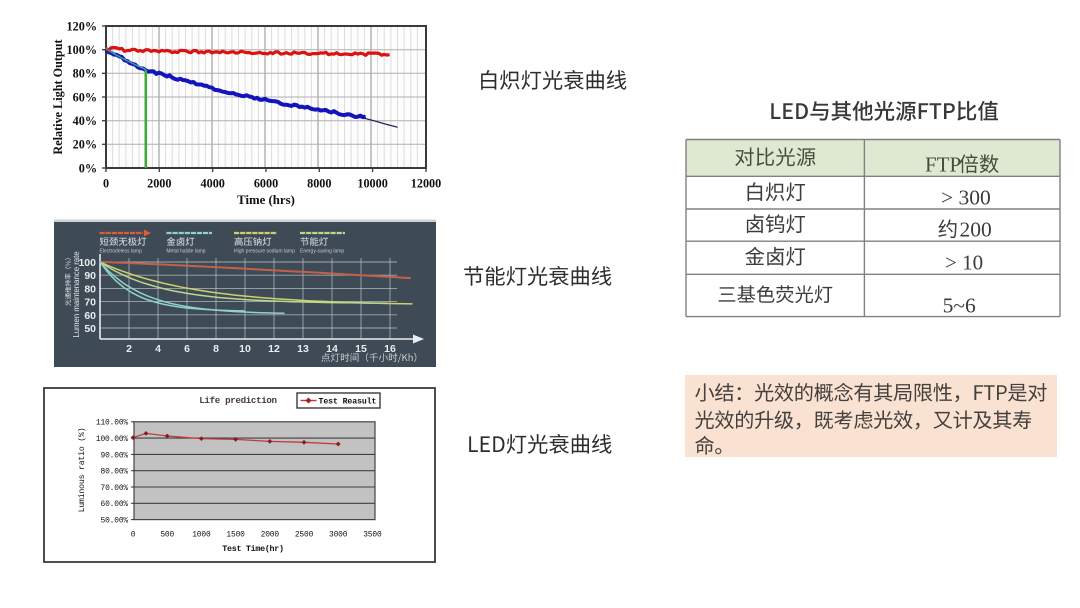 The image size is (1080, 608). Describe the element at coordinates (372, 184) in the screenshot. I see `svg-text: 10000` at that location.